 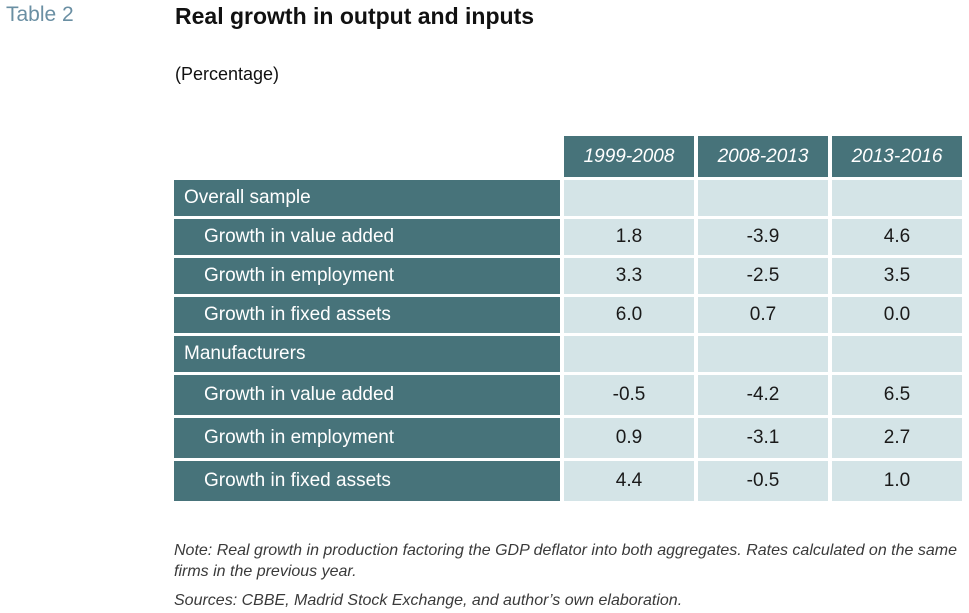 I want to click on value-cell: 3.3, so click(x=629, y=276).